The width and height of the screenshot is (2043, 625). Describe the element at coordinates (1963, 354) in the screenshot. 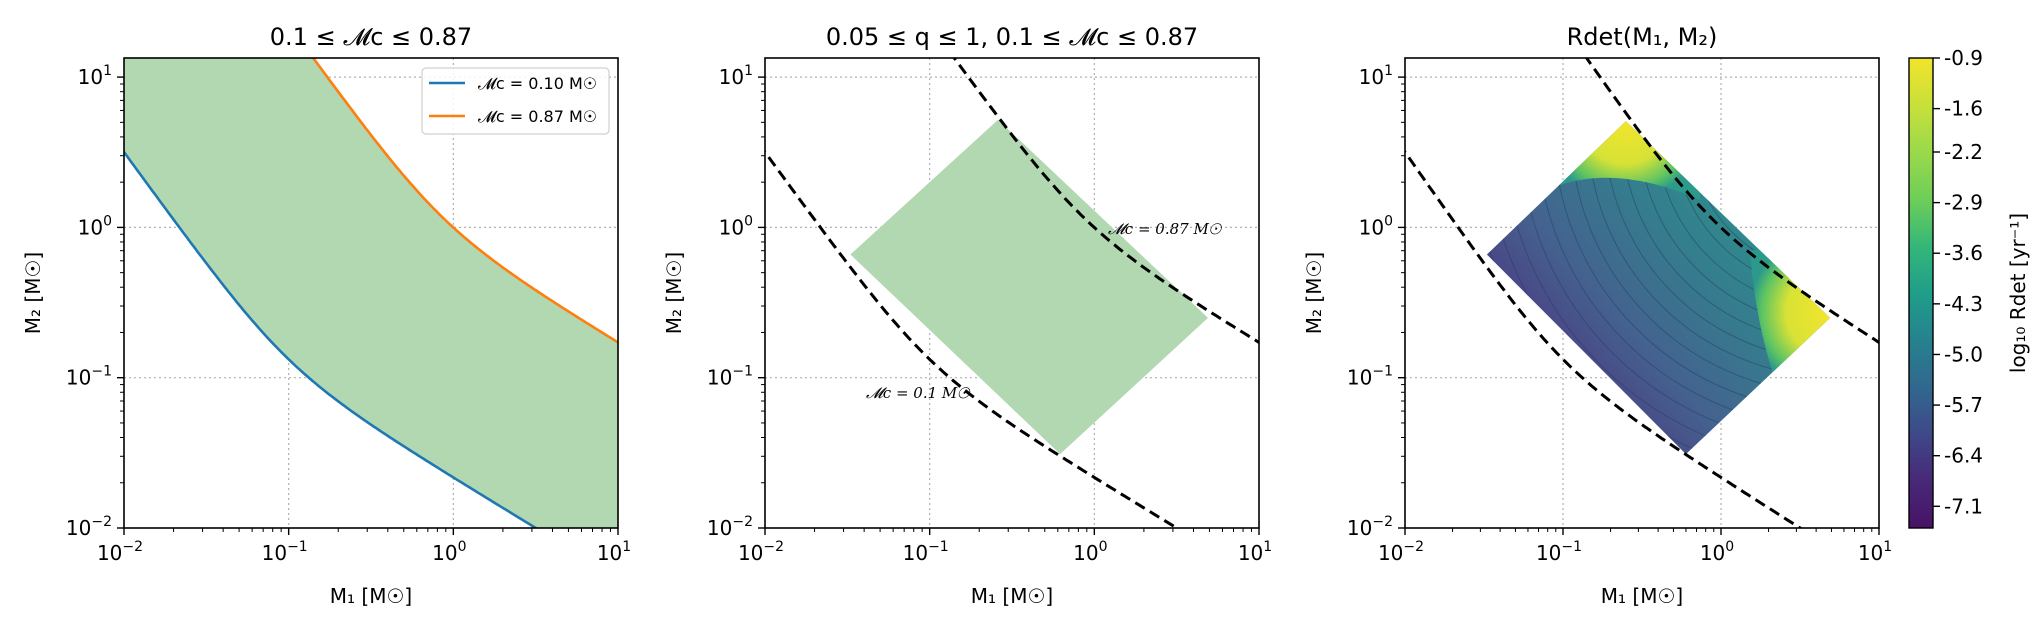

I see `svg-text: -5.0` at that location.